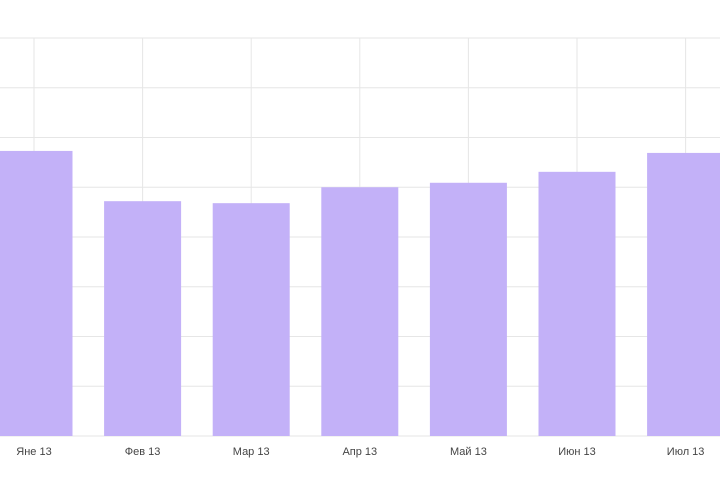 The height and width of the screenshot is (480, 720). Describe the element at coordinates (577, 452) in the screenshot. I see `x-tick-label: Июн 13` at that location.